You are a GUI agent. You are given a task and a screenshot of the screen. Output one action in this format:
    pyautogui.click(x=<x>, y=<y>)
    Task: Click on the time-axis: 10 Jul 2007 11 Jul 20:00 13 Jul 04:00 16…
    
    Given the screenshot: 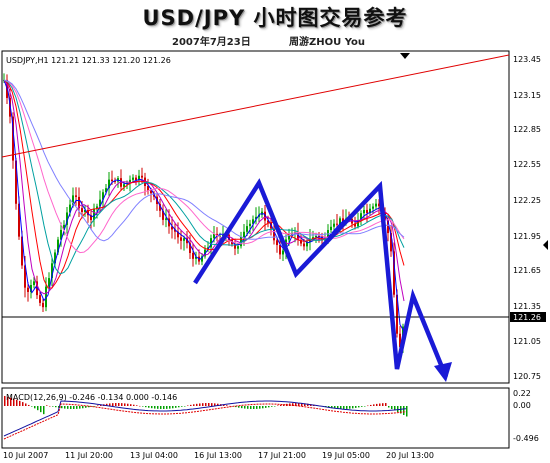 What is the action you would take?
    pyautogui.click(x=218, y=455)
    